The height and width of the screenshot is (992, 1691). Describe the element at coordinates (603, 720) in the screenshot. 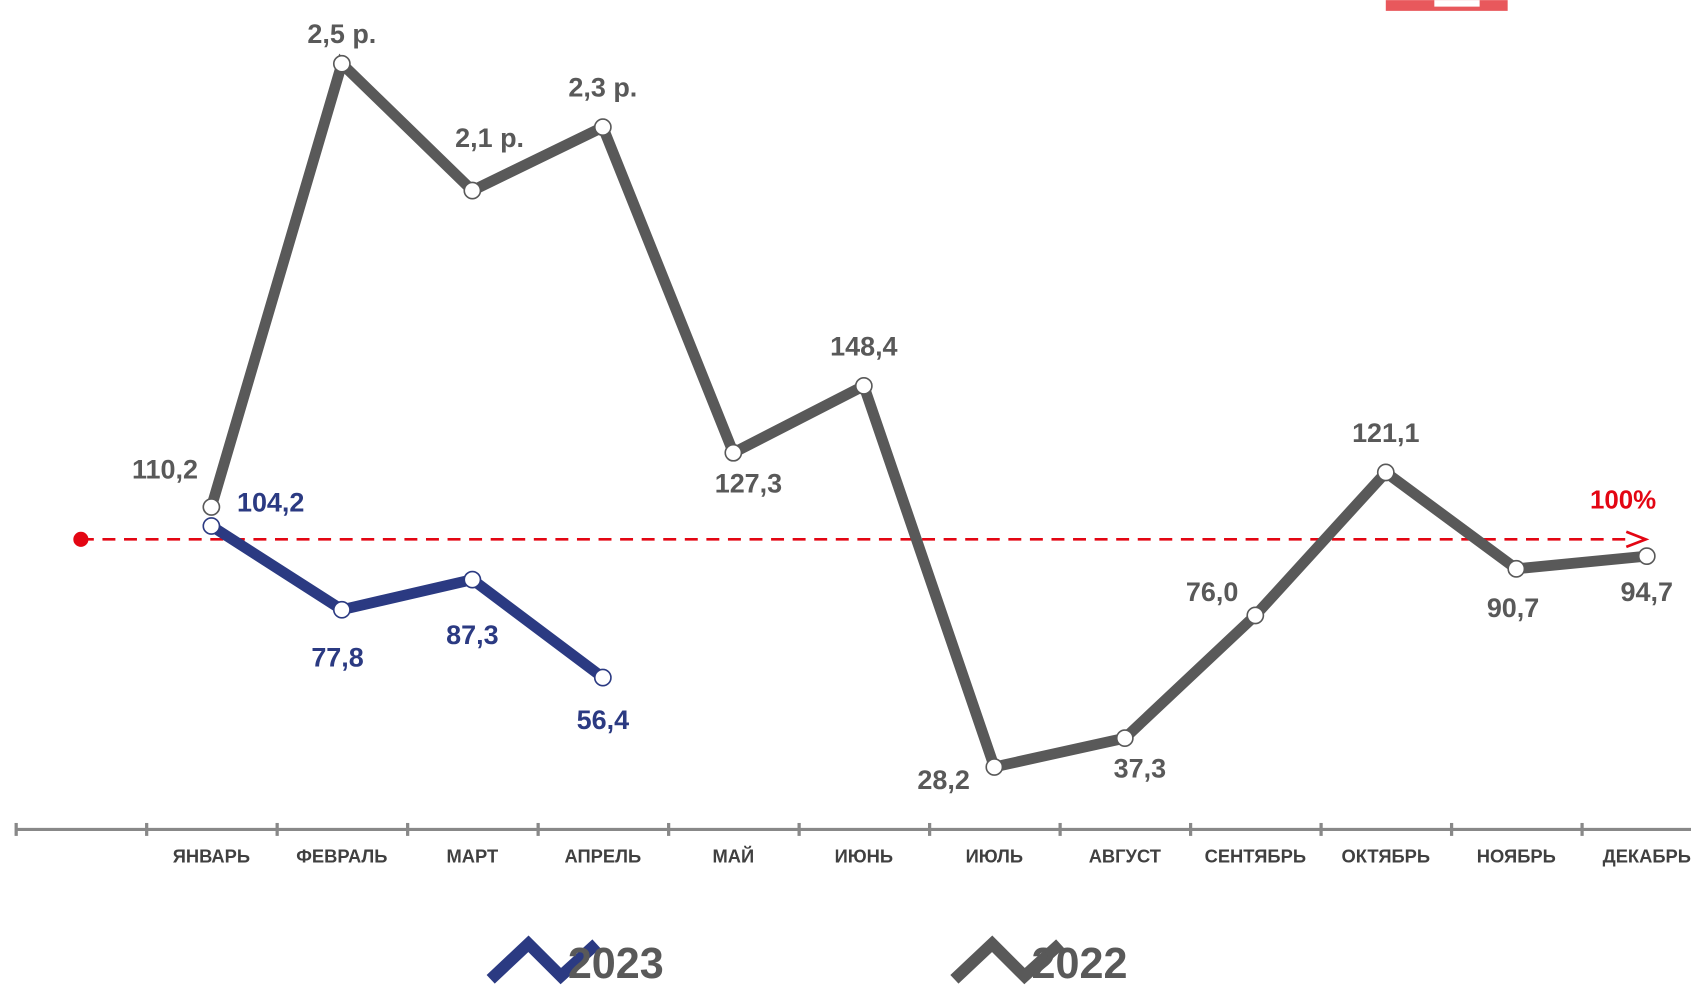

I see `data-label: 56,4` at that location.